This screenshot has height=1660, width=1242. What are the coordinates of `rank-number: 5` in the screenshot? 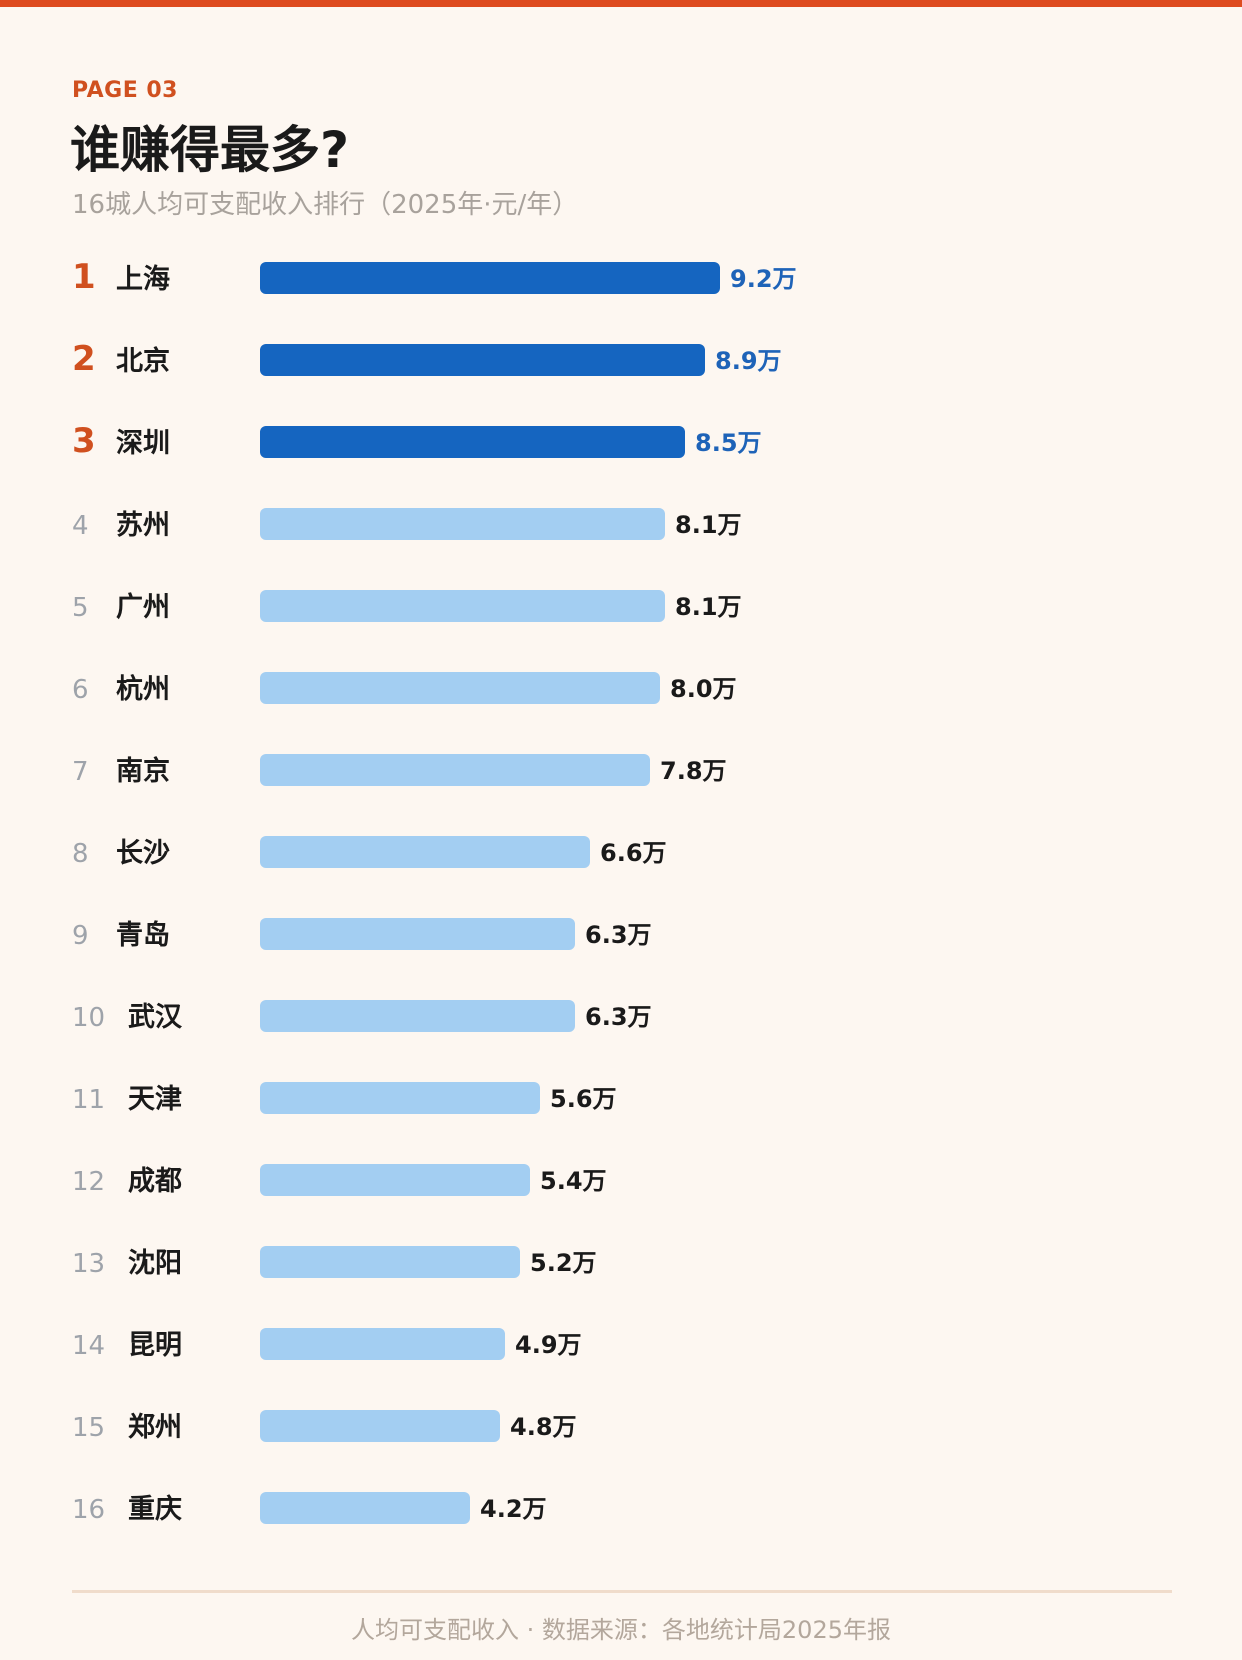 It's located at (80, 608).